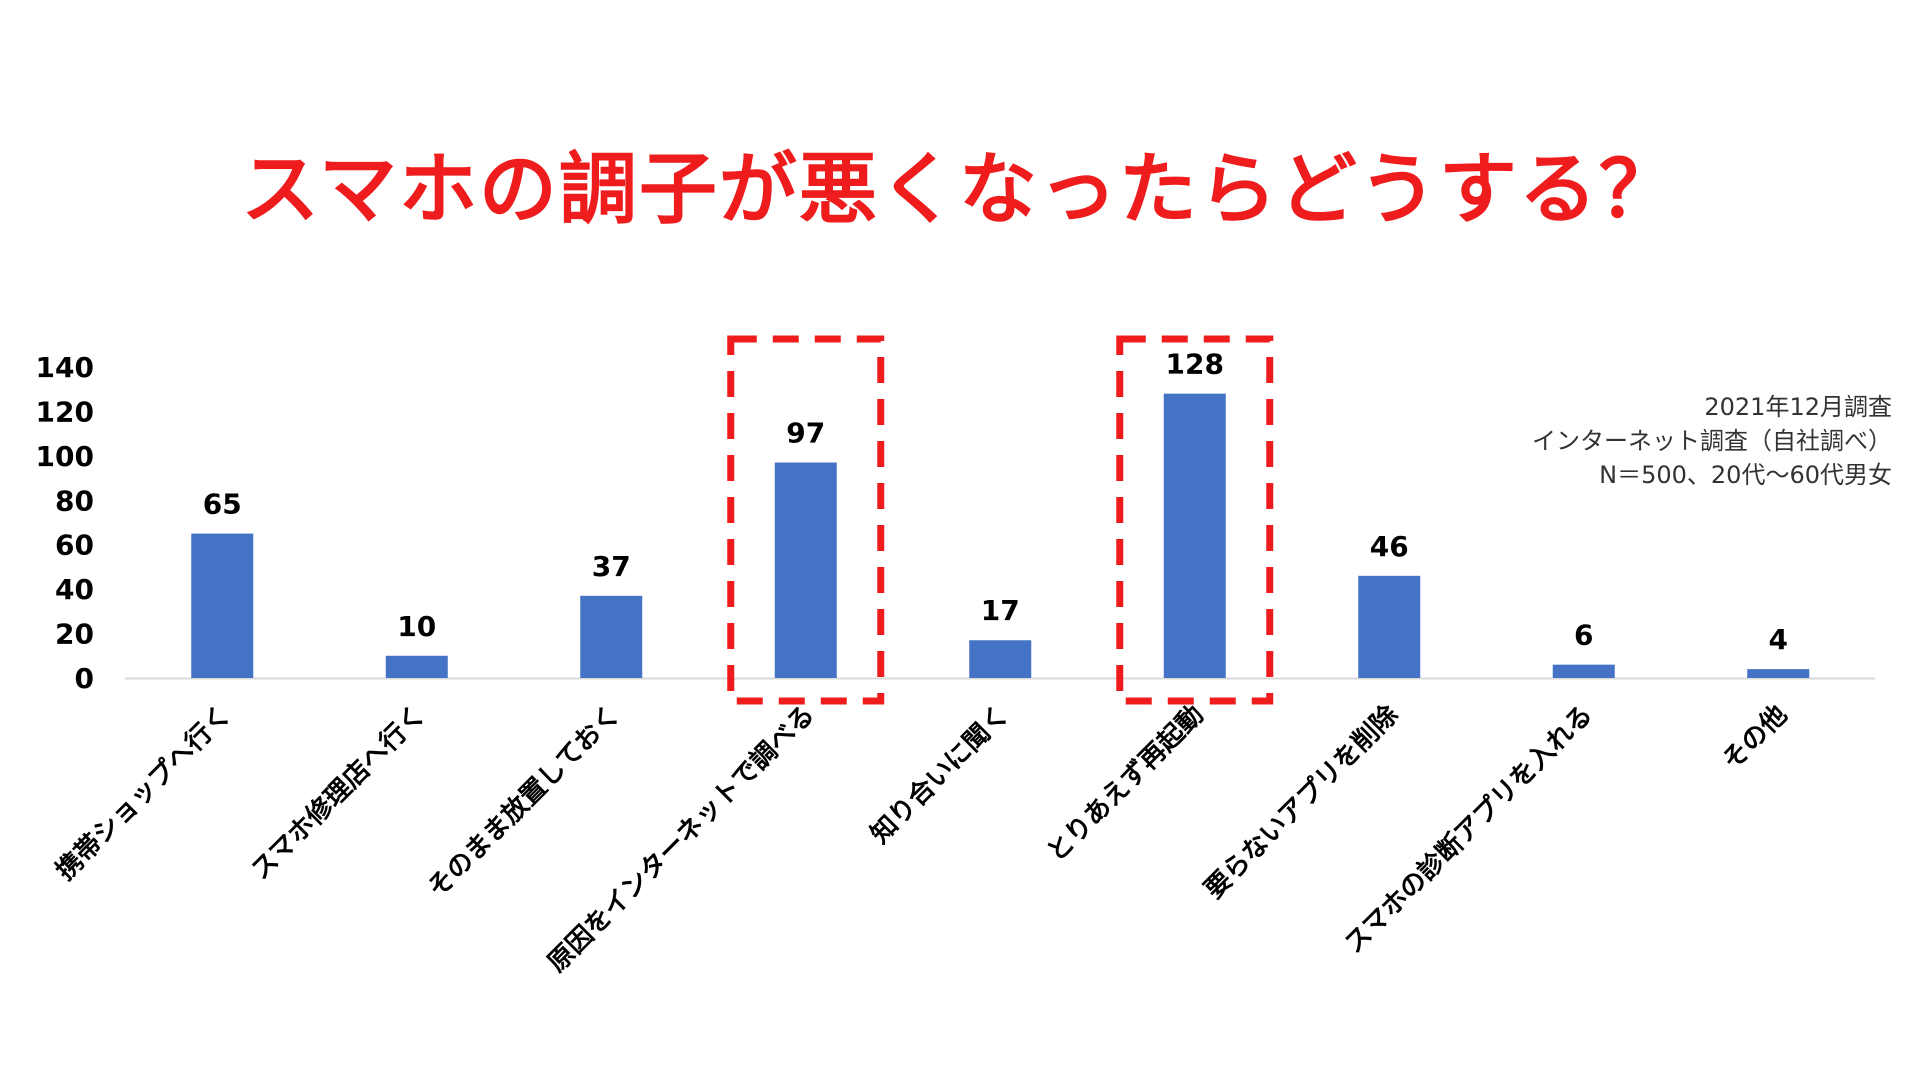 The width and height of the screenshot is (1920, 1080). I want to click on data-label: 17, so click(1000, 610).